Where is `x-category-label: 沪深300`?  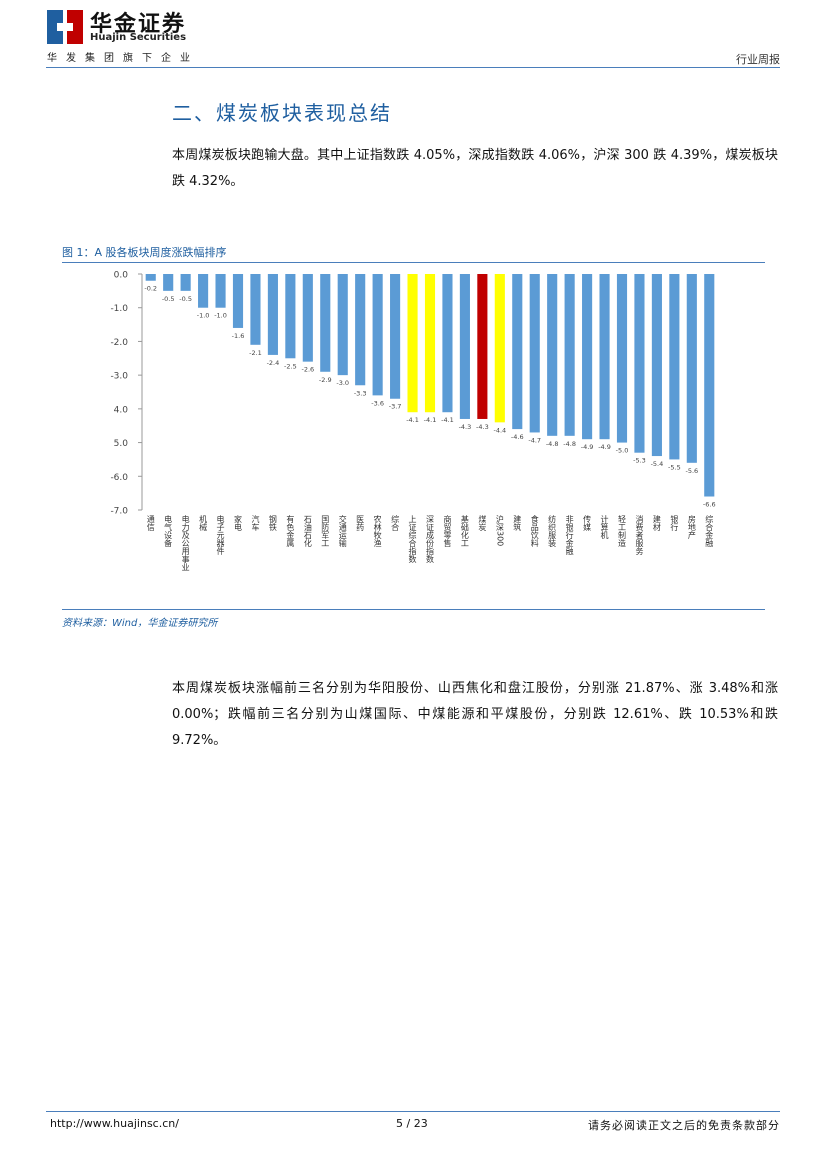
x-category-label: 沪深300 is located at coordinates (499, 530).